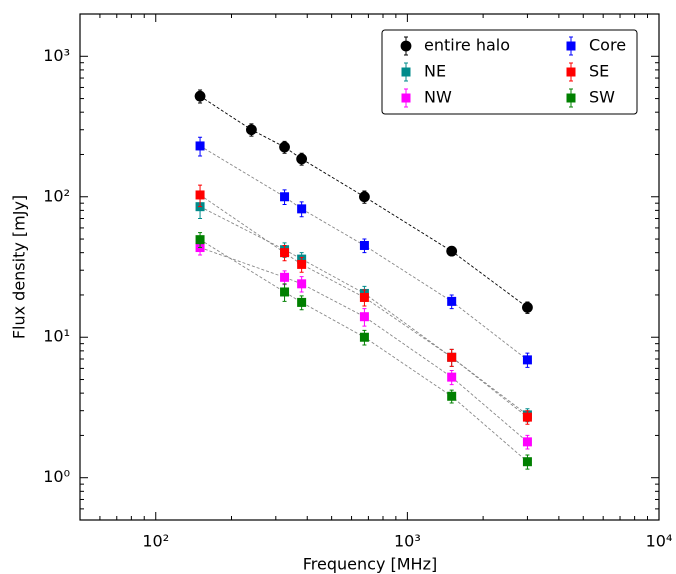 Image resolution: width=676 pixels, height=574 pixels. I want to click on legend-label: Core, so click(607, 45).